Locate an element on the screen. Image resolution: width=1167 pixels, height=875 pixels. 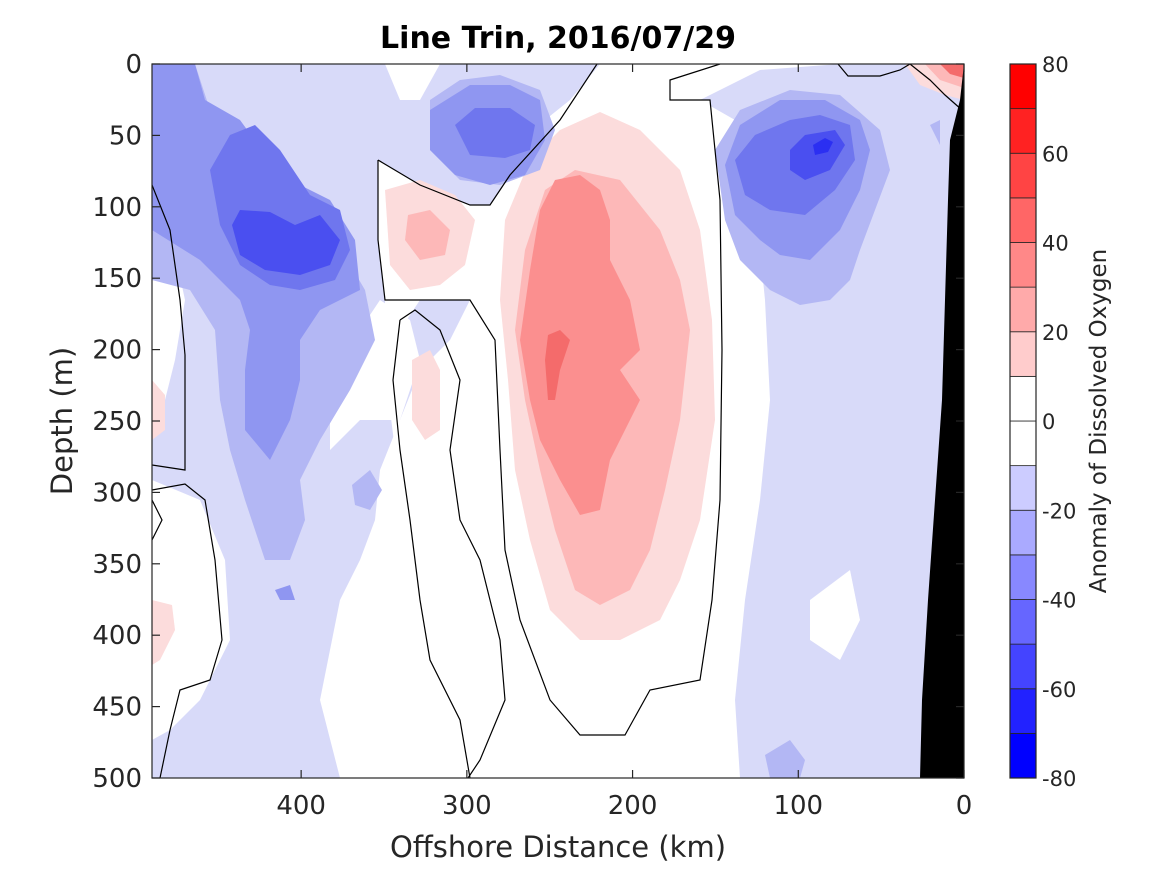
x-tick-label: 400 is located at coordinates (301, 806).